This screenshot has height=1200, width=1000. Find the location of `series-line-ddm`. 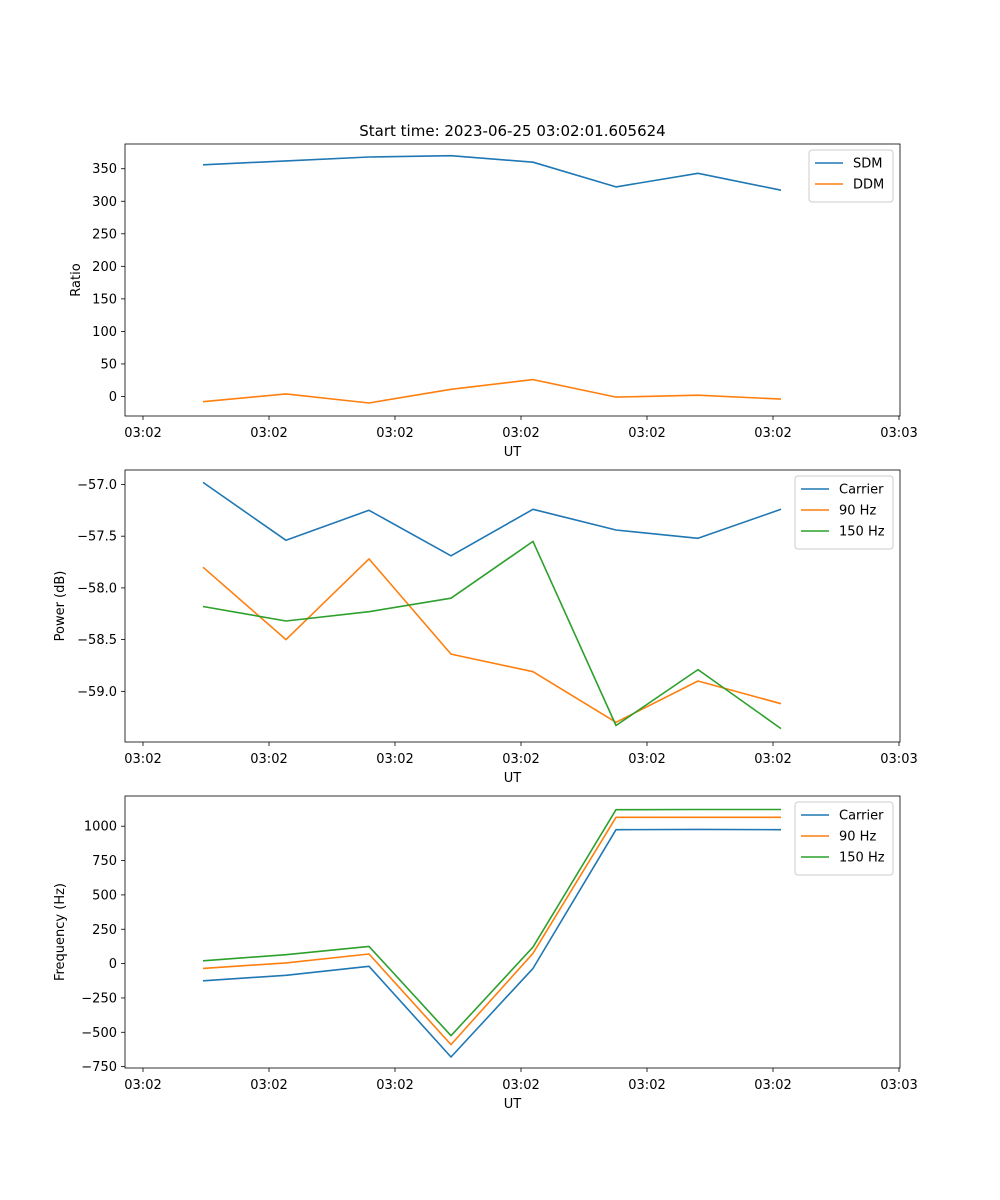

series-line-ddm is located at coordinates (492, 391).